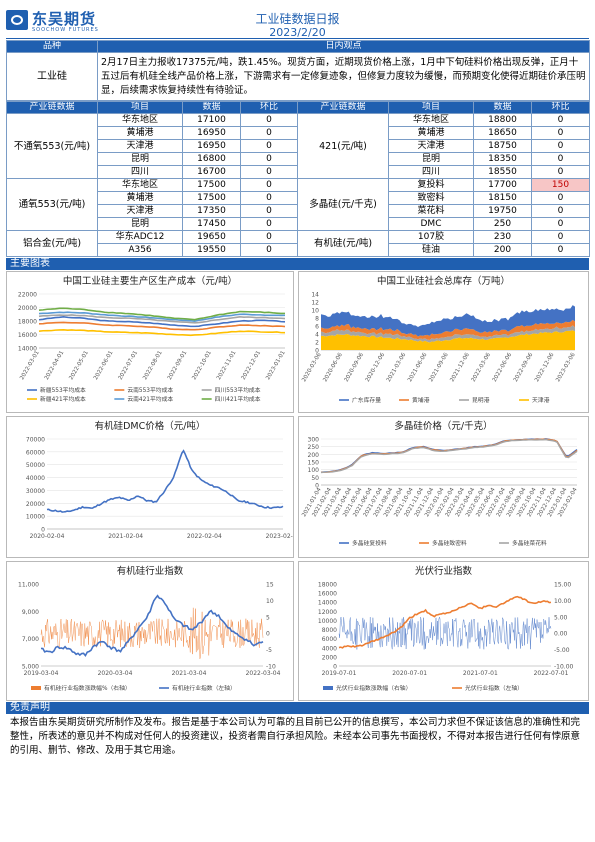  What do you see at coordinates (61, 22) in the screenshot?
I see `company-logo: 东吴期货 SOOCHOW FUTURES` at bounding box center [61, 22].